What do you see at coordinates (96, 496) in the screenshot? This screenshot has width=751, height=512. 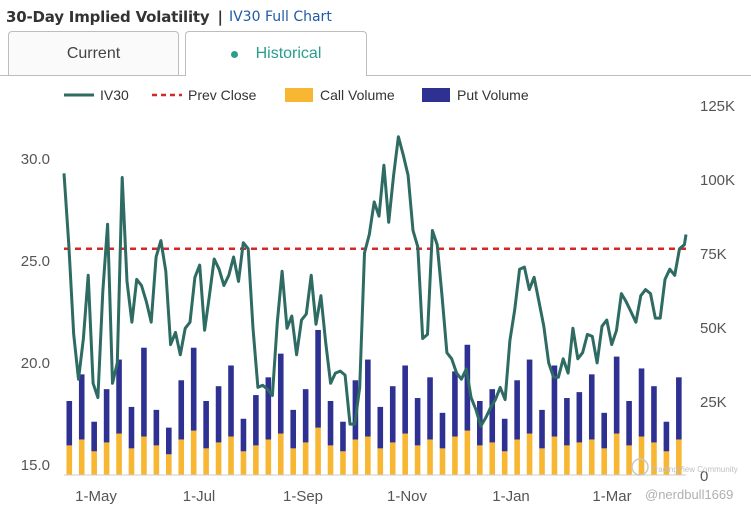 I see `x-tick-label: 1-May` at bounding box center [96, 496].